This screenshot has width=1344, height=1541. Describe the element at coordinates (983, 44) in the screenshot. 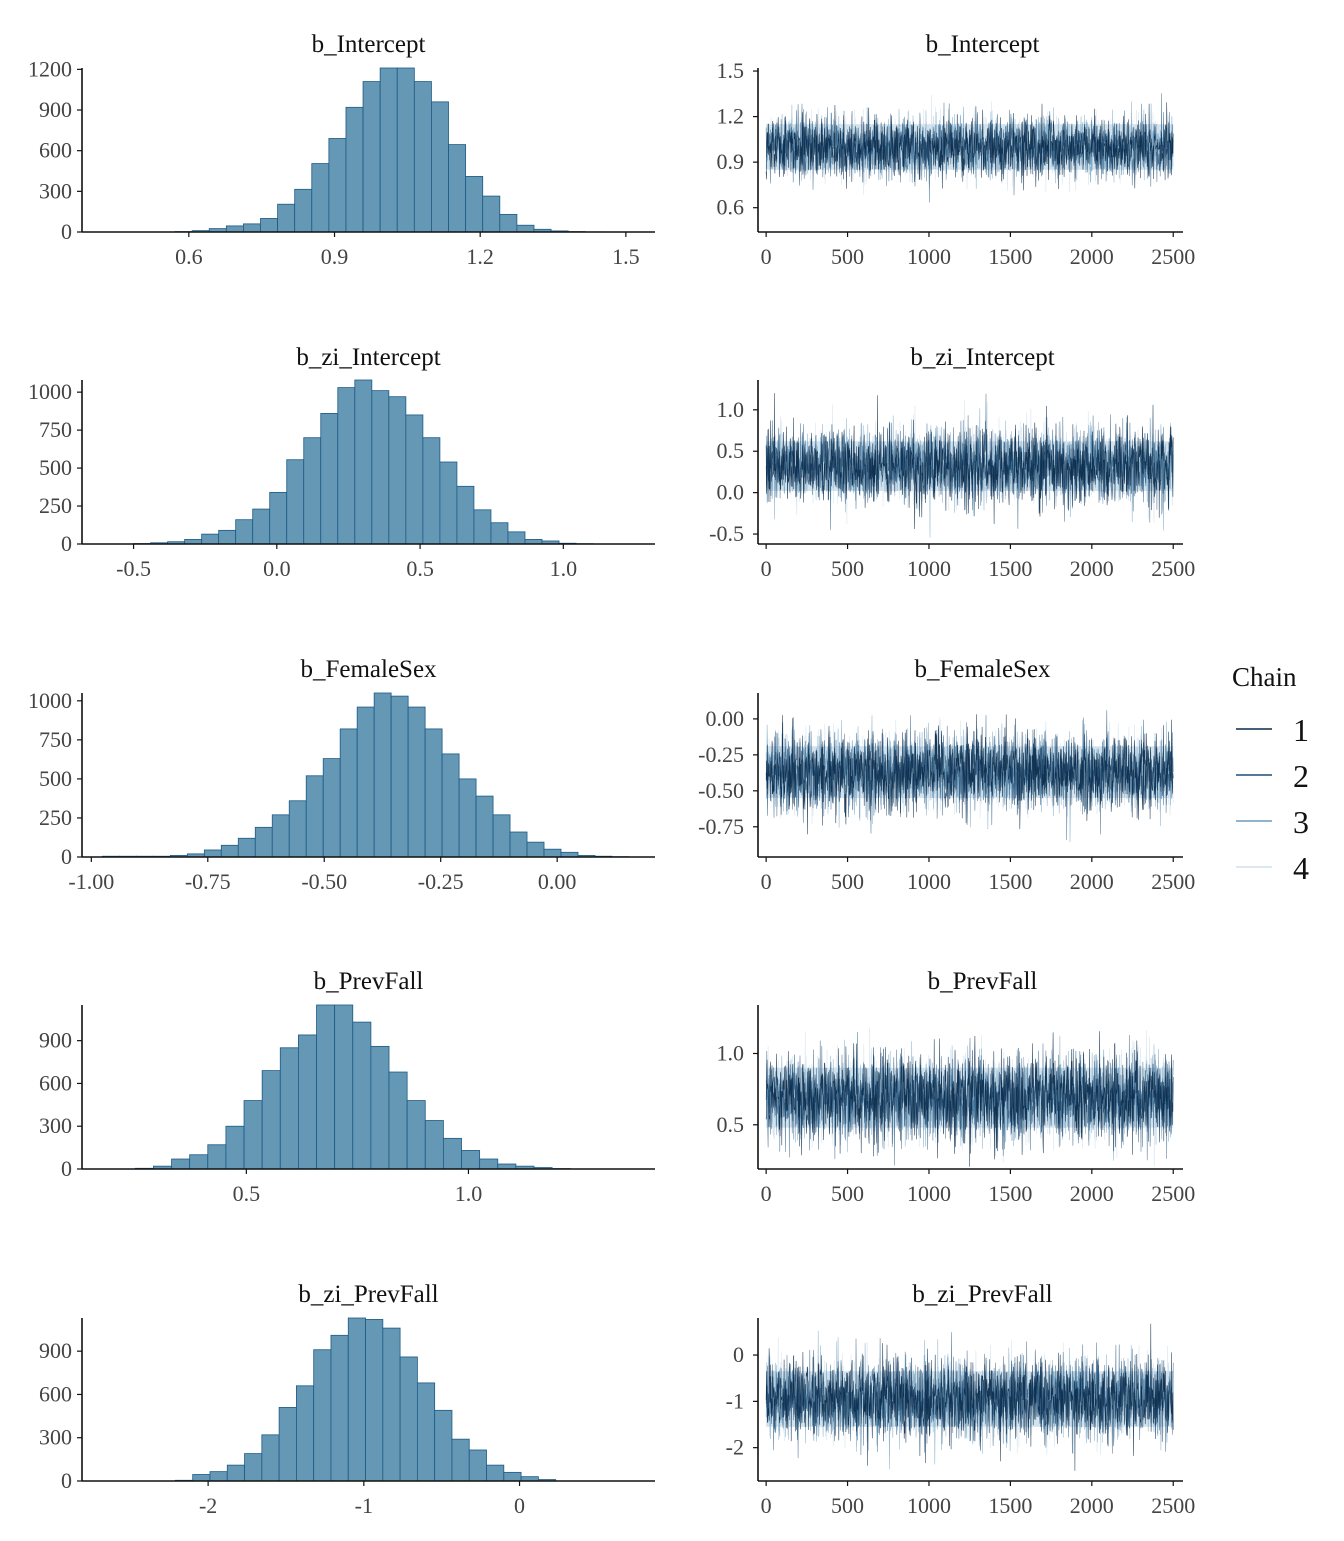

I see `trace-title: b_Intercept` at that location.